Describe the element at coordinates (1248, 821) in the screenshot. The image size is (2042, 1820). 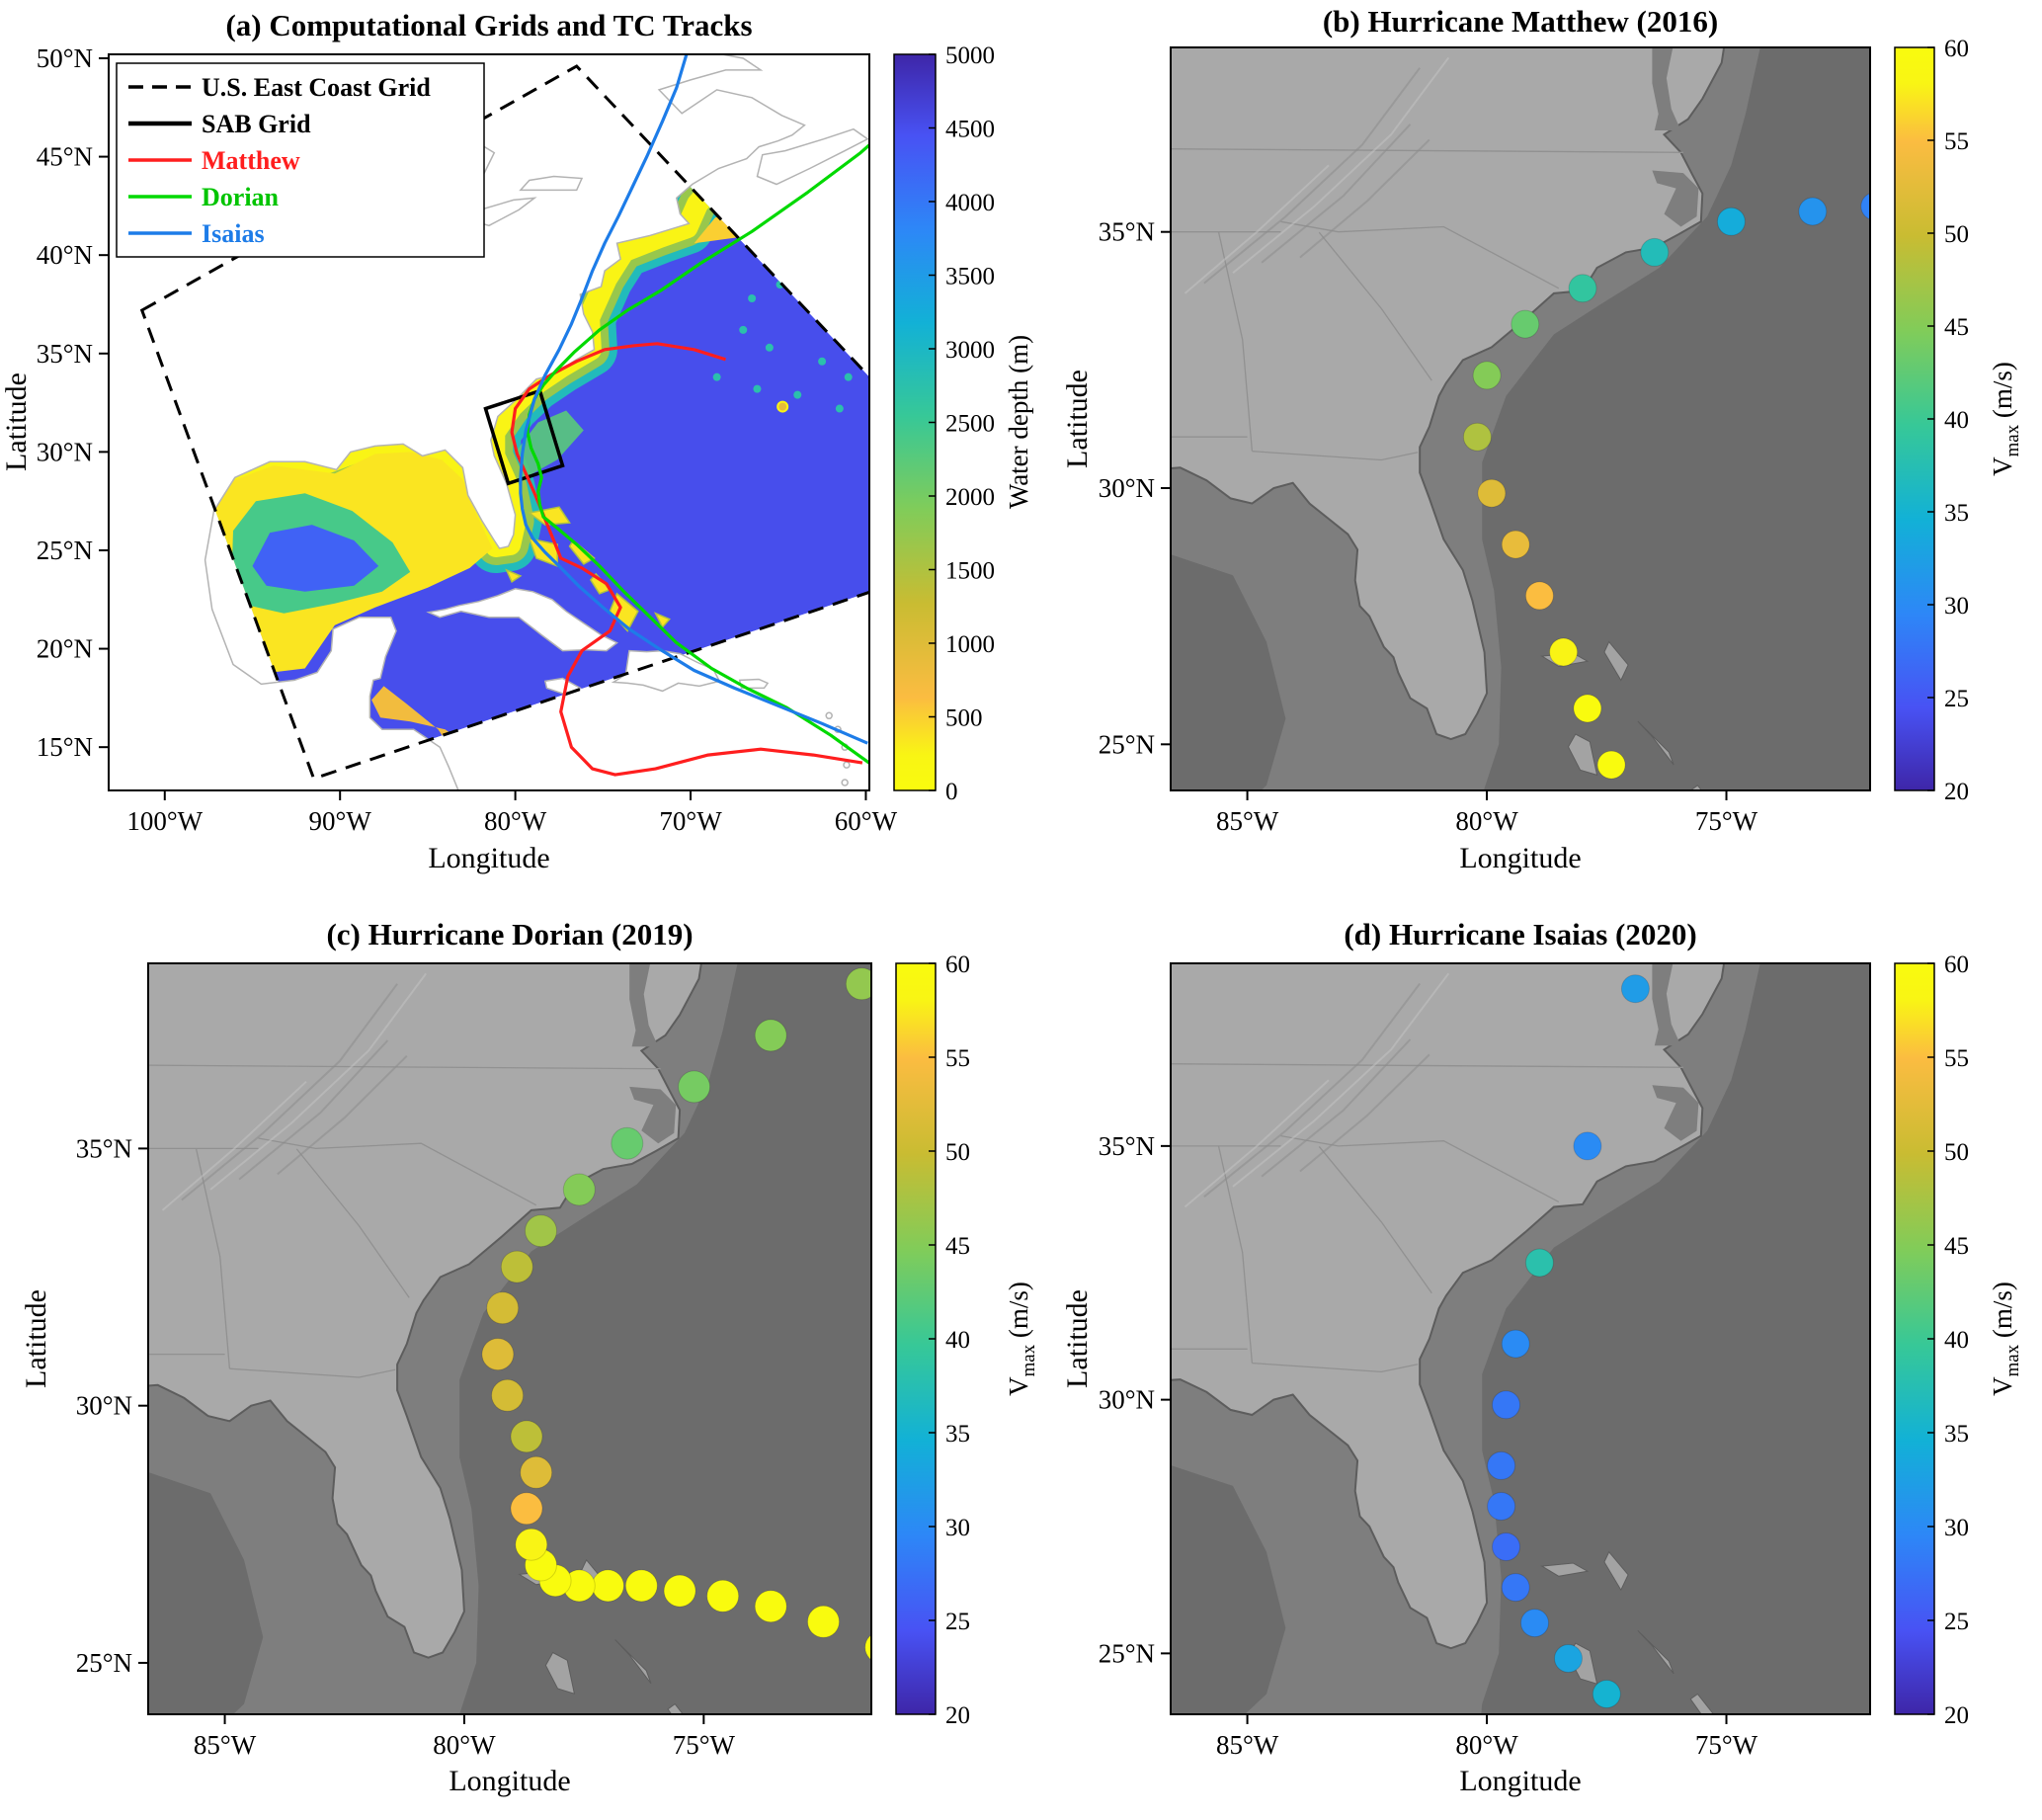
I see `x-tick-label: 85°W` at that location.